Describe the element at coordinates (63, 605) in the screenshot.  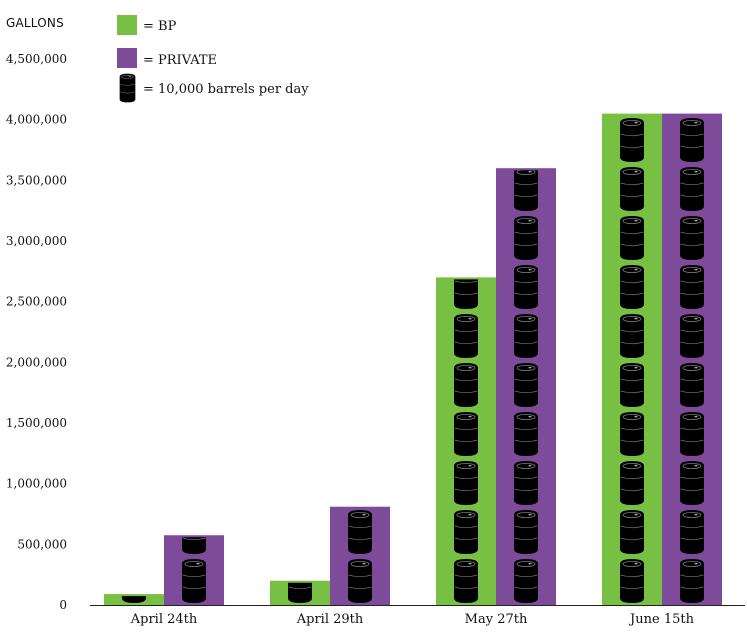
I see `y-tick-label: 0` at that location.